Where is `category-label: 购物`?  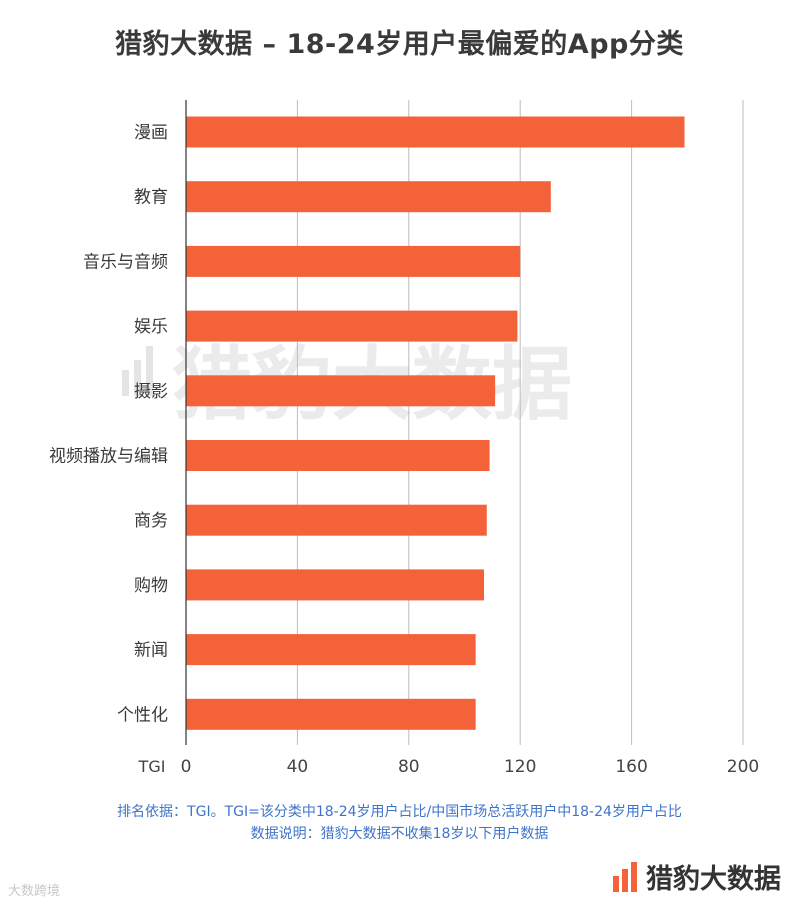
category-label: 购物 is located at coordinates (151, 586).